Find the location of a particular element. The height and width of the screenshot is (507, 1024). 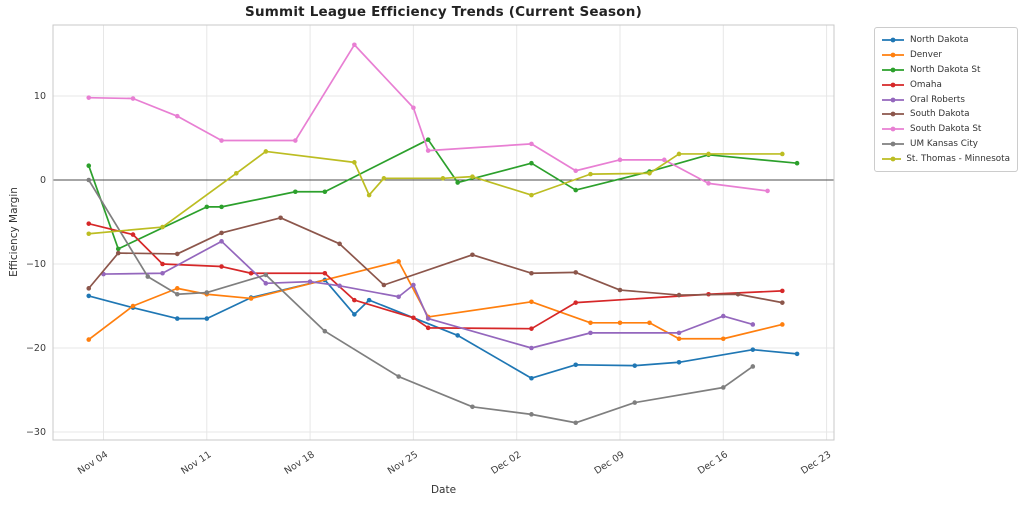

x-tick-label: Dec 16 is located at coordinates (713, 462).